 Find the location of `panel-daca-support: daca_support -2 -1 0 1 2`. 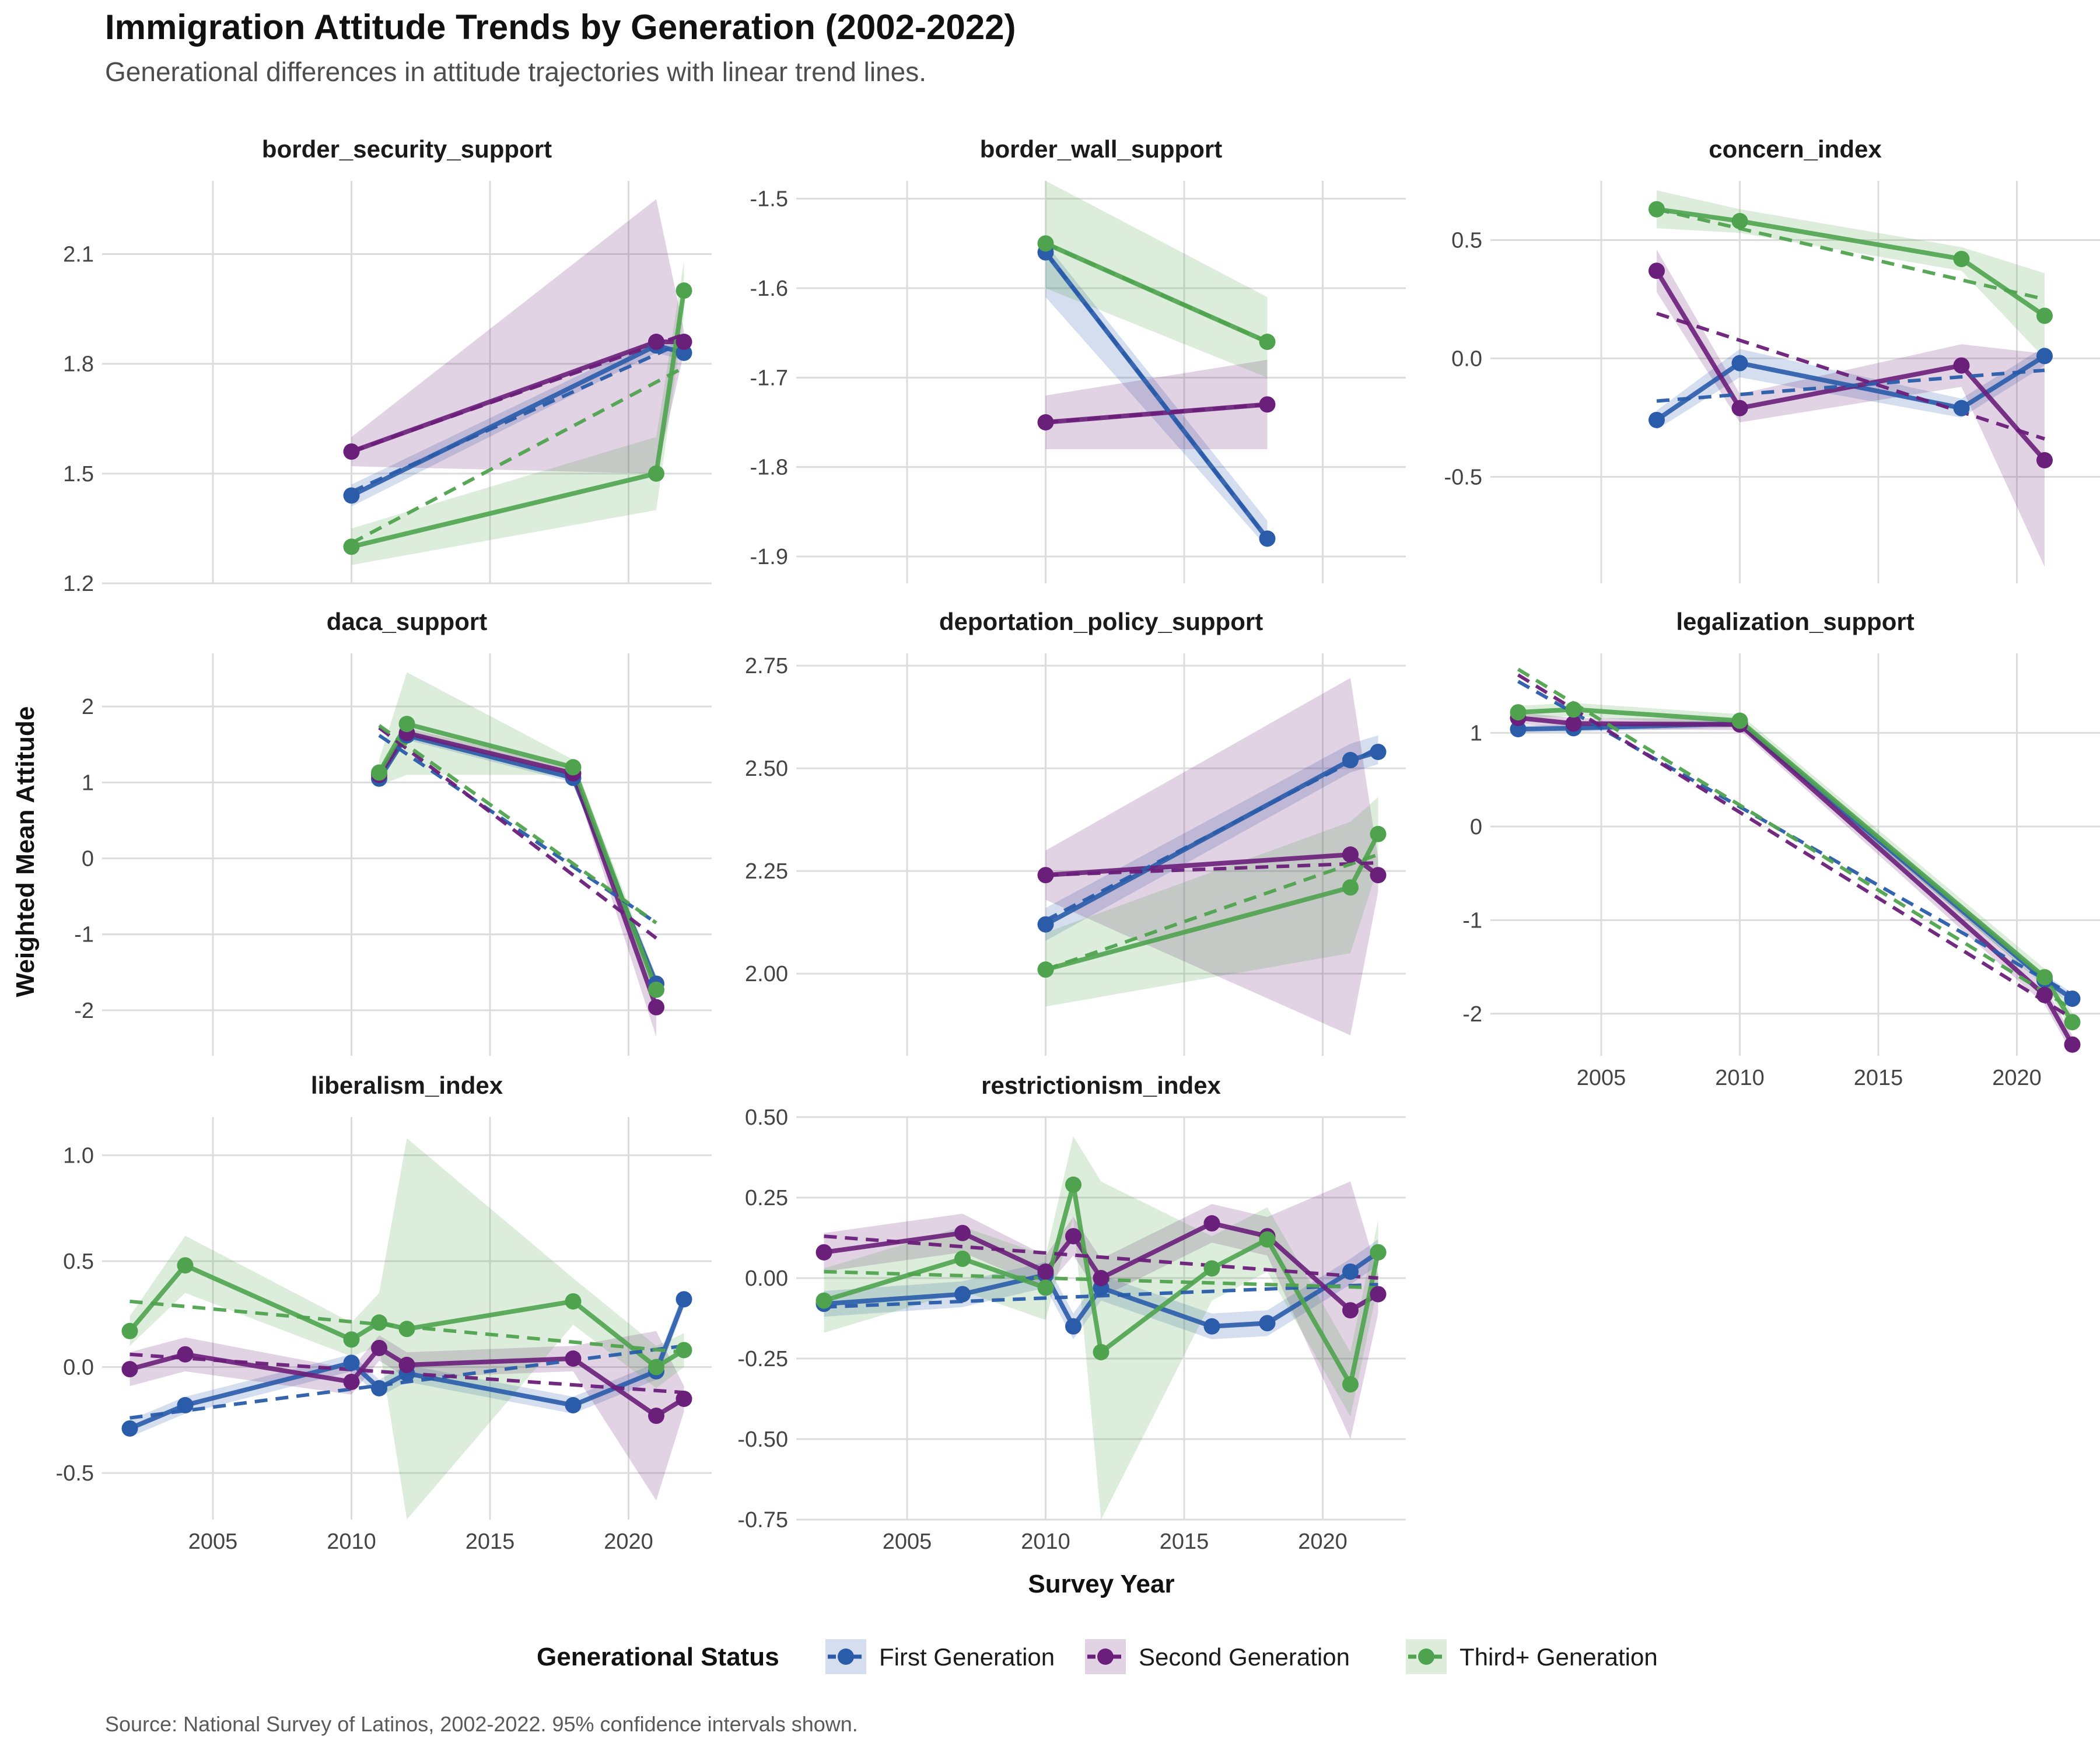

panel-daca-support: daca_support -2 -1 0 1 2 is located at coordinates (393, 832).